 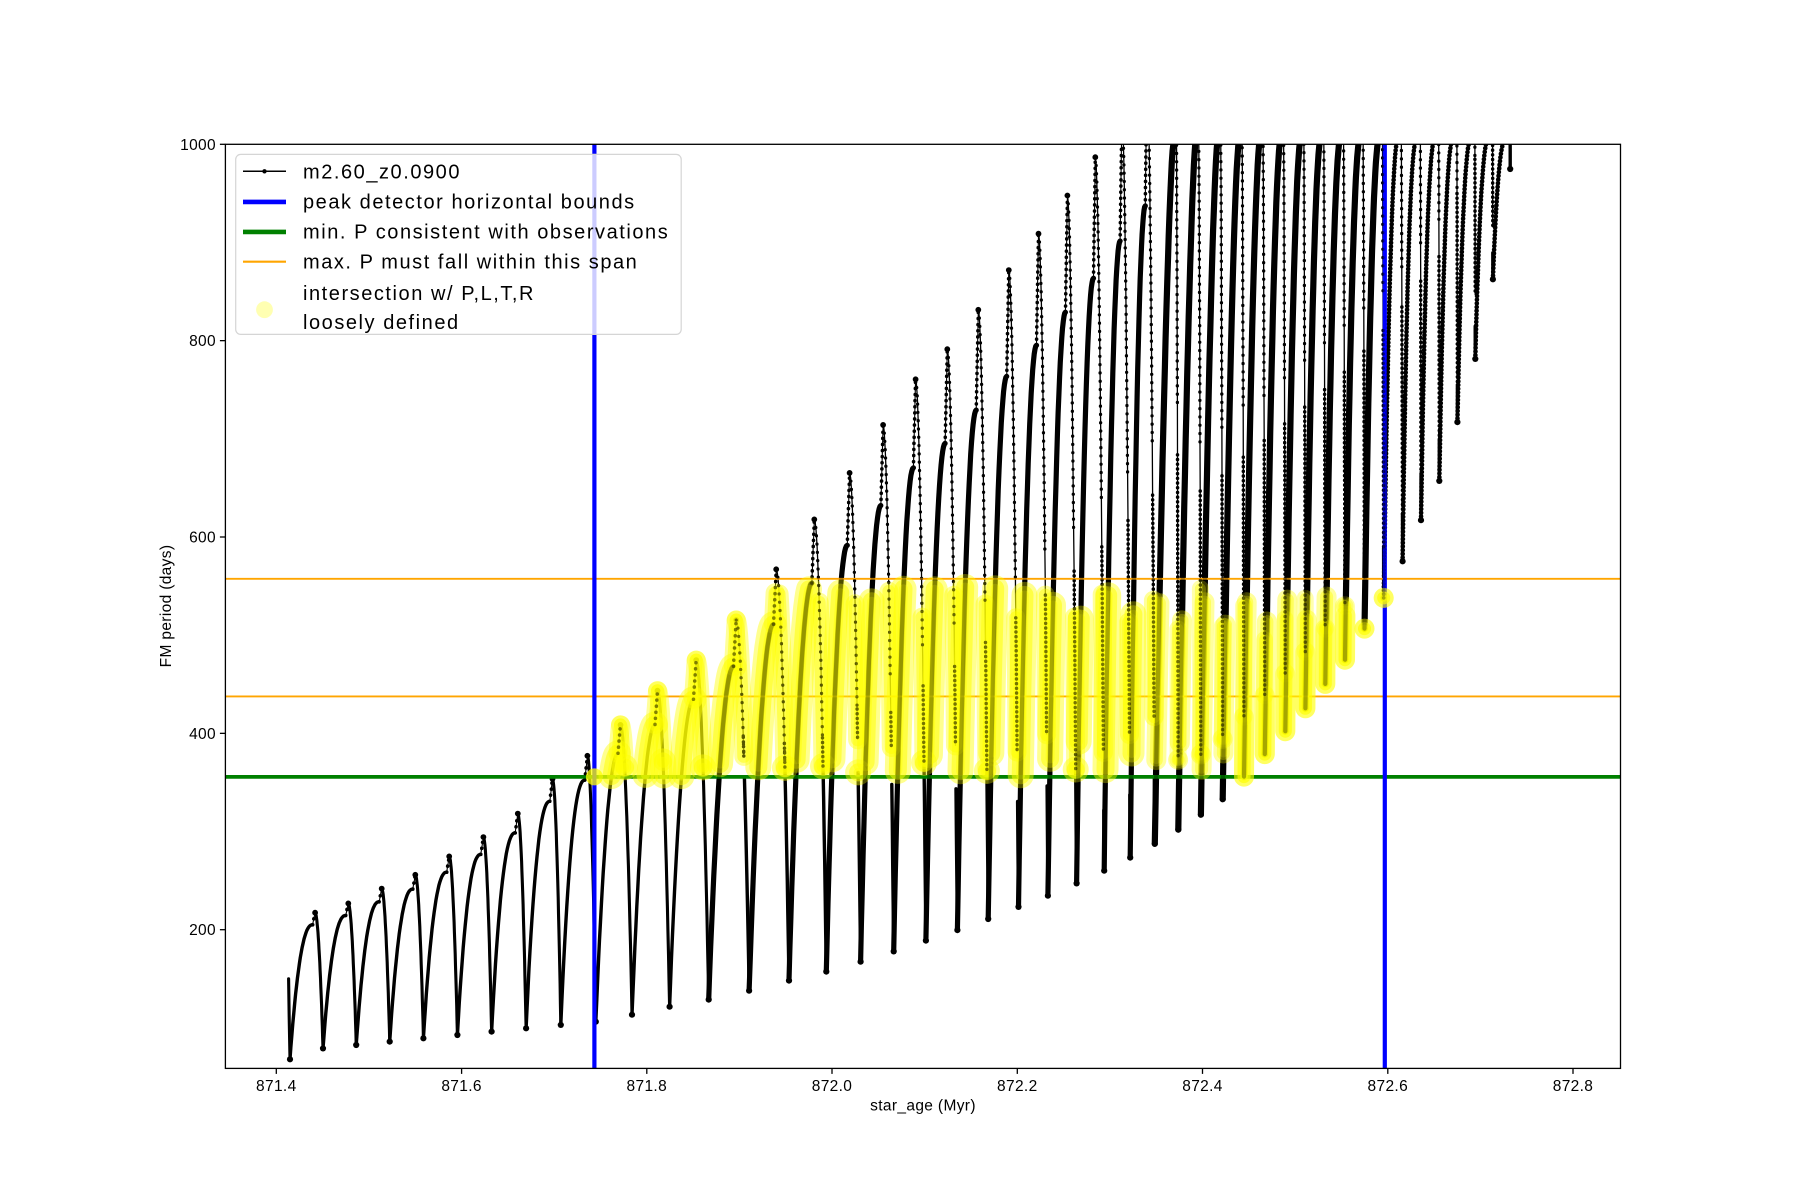 What do you see at coordinates (1202, 1086) in the screenshot?
I see `svg-text: 872.4` at bounding box center [1202, 1086].